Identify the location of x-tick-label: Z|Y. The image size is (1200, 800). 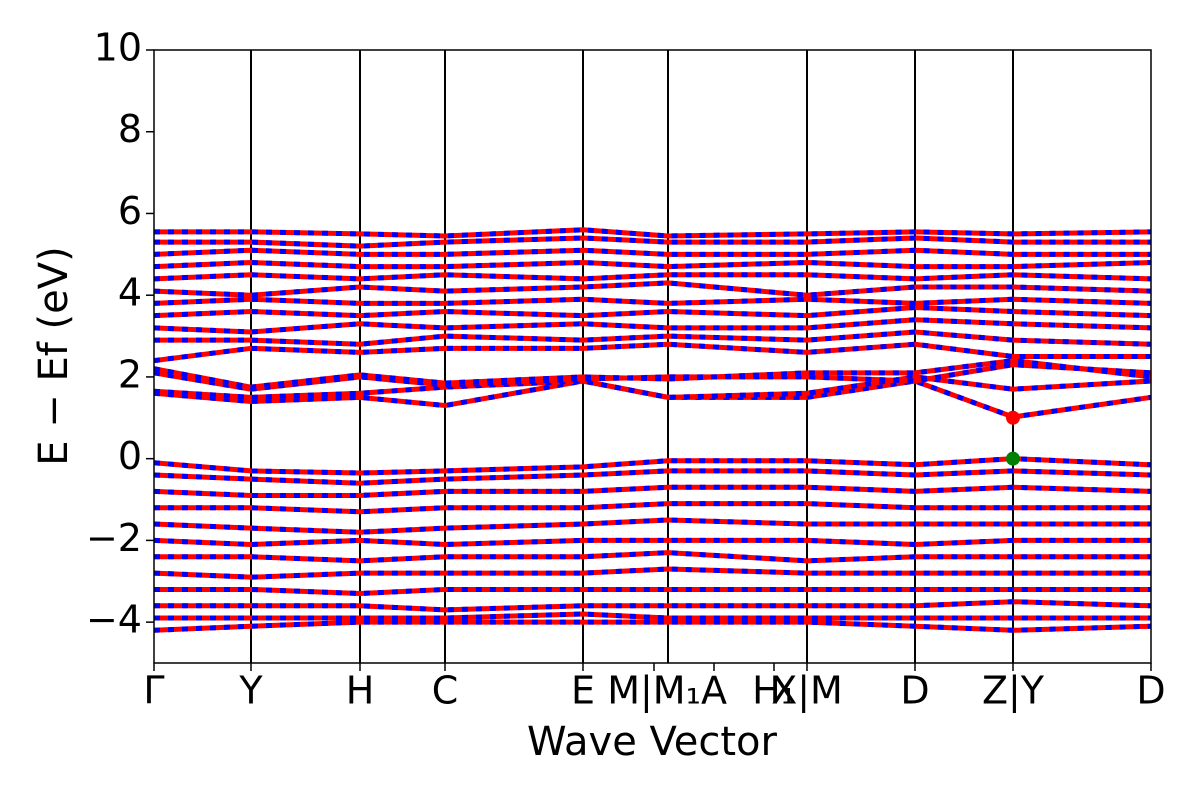
(1013, 691).